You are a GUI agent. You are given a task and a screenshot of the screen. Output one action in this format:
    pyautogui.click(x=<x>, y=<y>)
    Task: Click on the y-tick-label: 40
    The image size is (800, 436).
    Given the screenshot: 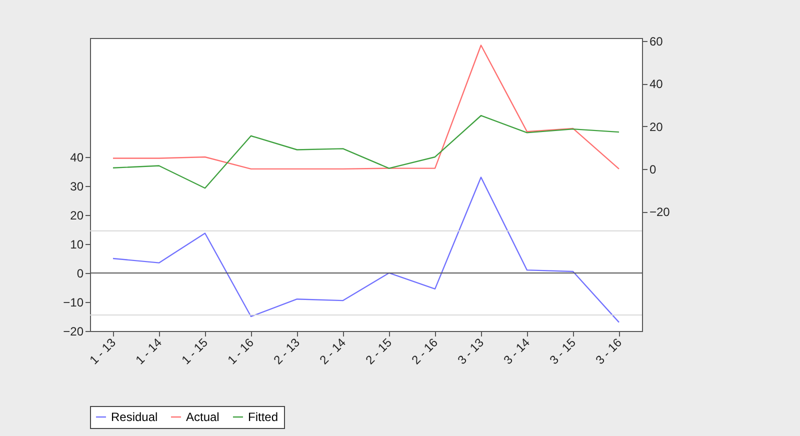 What is the action you would take?
    pyautogui.click(x=77, y=157)
    